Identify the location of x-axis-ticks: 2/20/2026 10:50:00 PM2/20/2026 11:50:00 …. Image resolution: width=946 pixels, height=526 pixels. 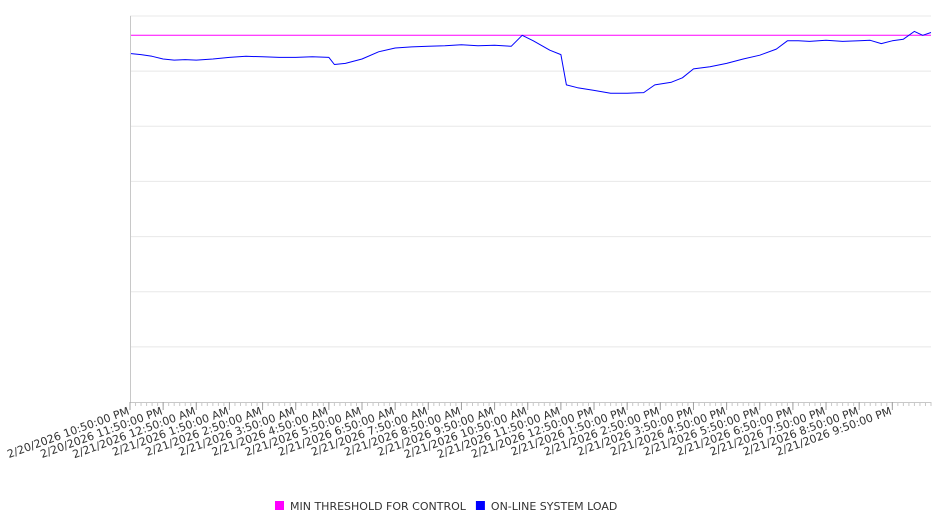
(468, 431).